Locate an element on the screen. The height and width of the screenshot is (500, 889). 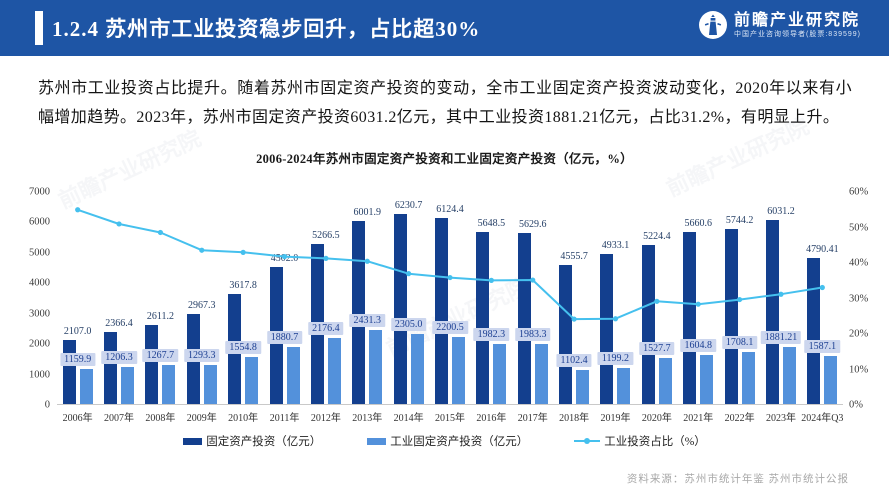
bar-label-industrial-investment: 1982.3 is located at coordinates (491, 334).